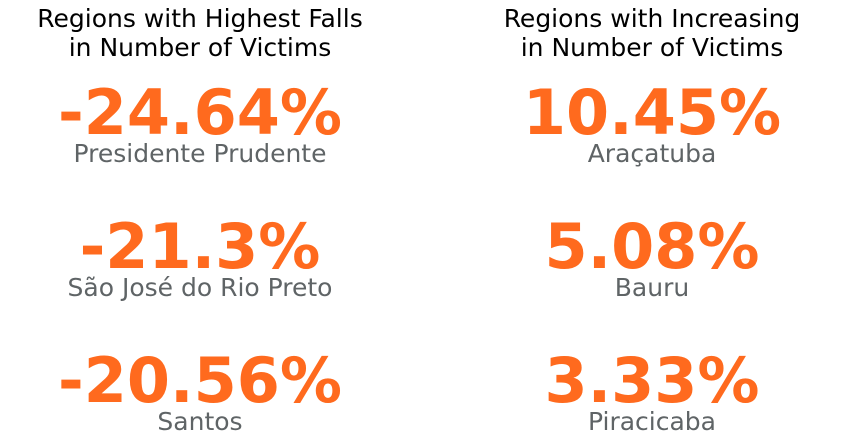  What do you see at coordinates (651, 421) in the screenshot?
I see `increases-entry-region: Piracicaba` at bounding box center [651, 421].